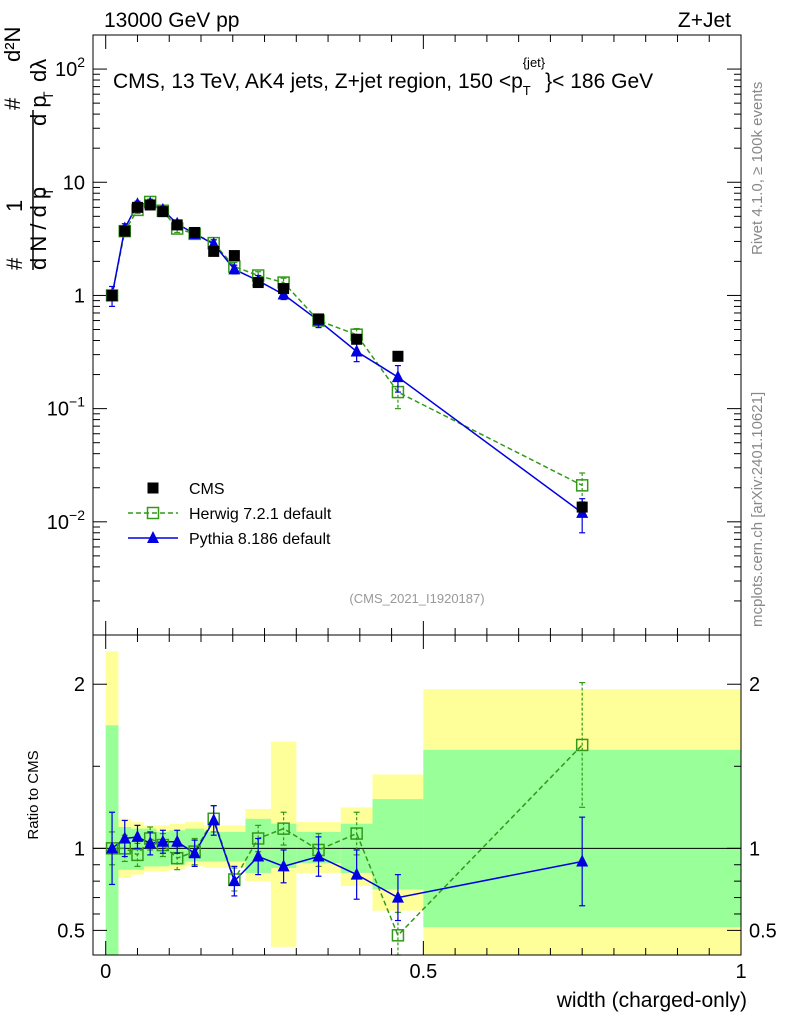 Image resolution: width=786 pixels, height=1029 pixels. I want to click on ratio-y-tick-label-left: 0.5, so click(71, 931).